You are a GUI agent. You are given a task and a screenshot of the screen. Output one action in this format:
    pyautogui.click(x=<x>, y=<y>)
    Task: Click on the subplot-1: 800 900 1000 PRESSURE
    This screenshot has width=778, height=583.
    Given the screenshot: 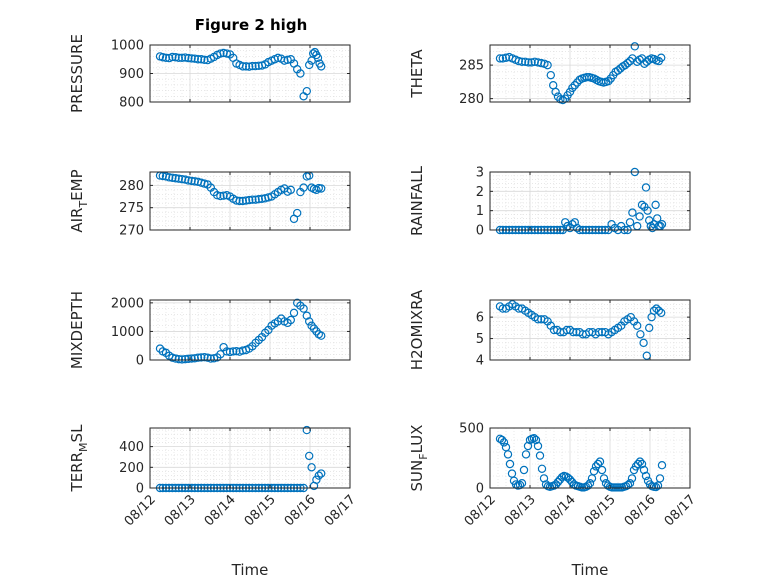 What is the action you would take?
    pyautogui.click(x=209, y=73)
    